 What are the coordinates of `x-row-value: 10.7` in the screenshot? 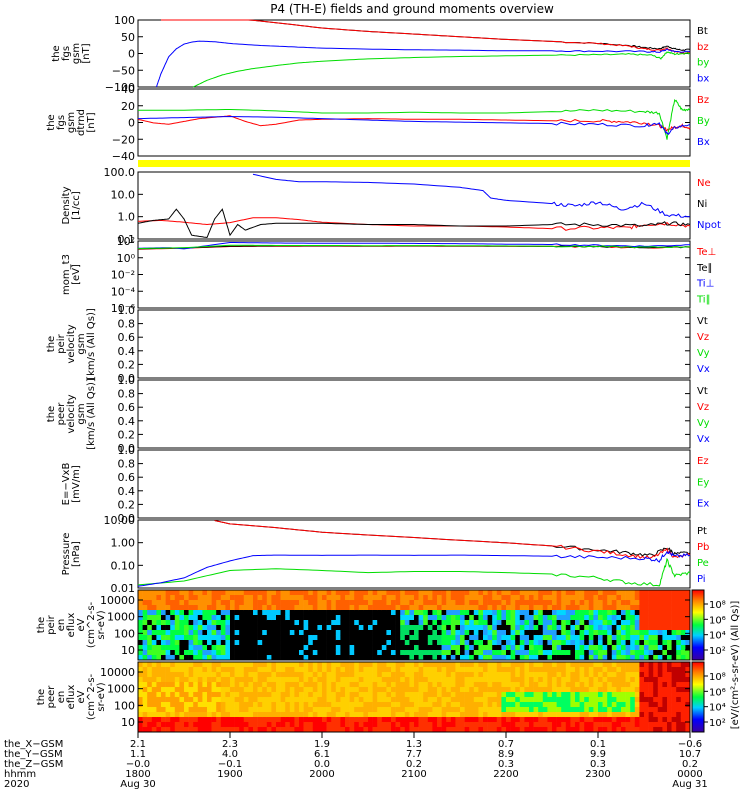 It's located at (690, 754).